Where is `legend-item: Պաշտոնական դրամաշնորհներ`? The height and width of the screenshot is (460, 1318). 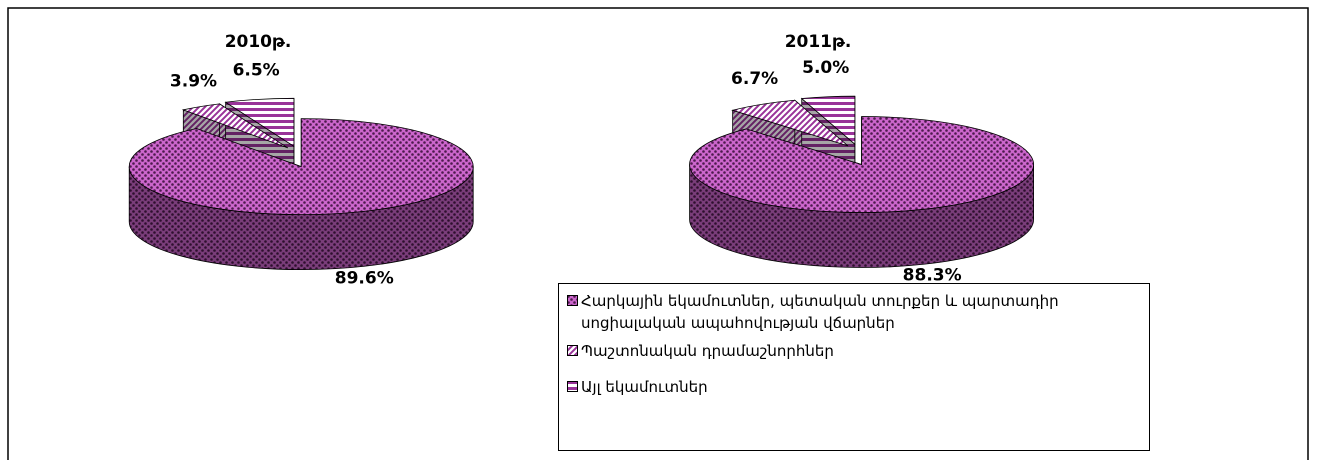 legend-item: Պաշտոնական դրամաշնորհներ is located at coordinates (855, 351).